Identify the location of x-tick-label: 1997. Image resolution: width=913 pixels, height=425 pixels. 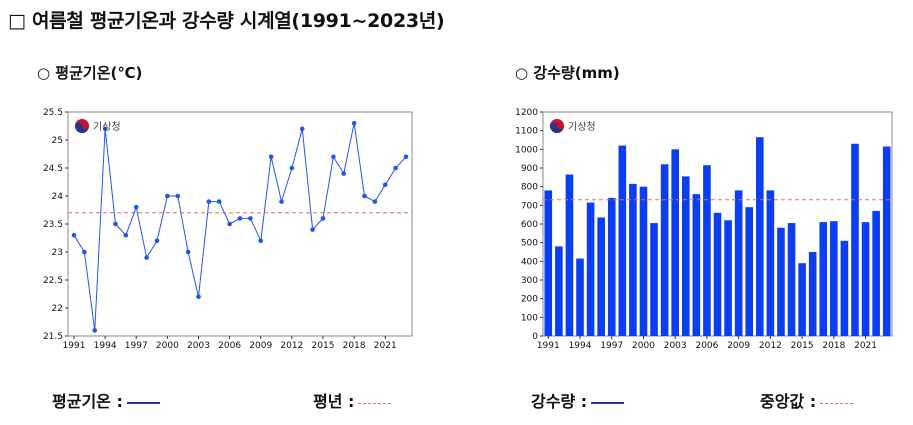
(136, 346).